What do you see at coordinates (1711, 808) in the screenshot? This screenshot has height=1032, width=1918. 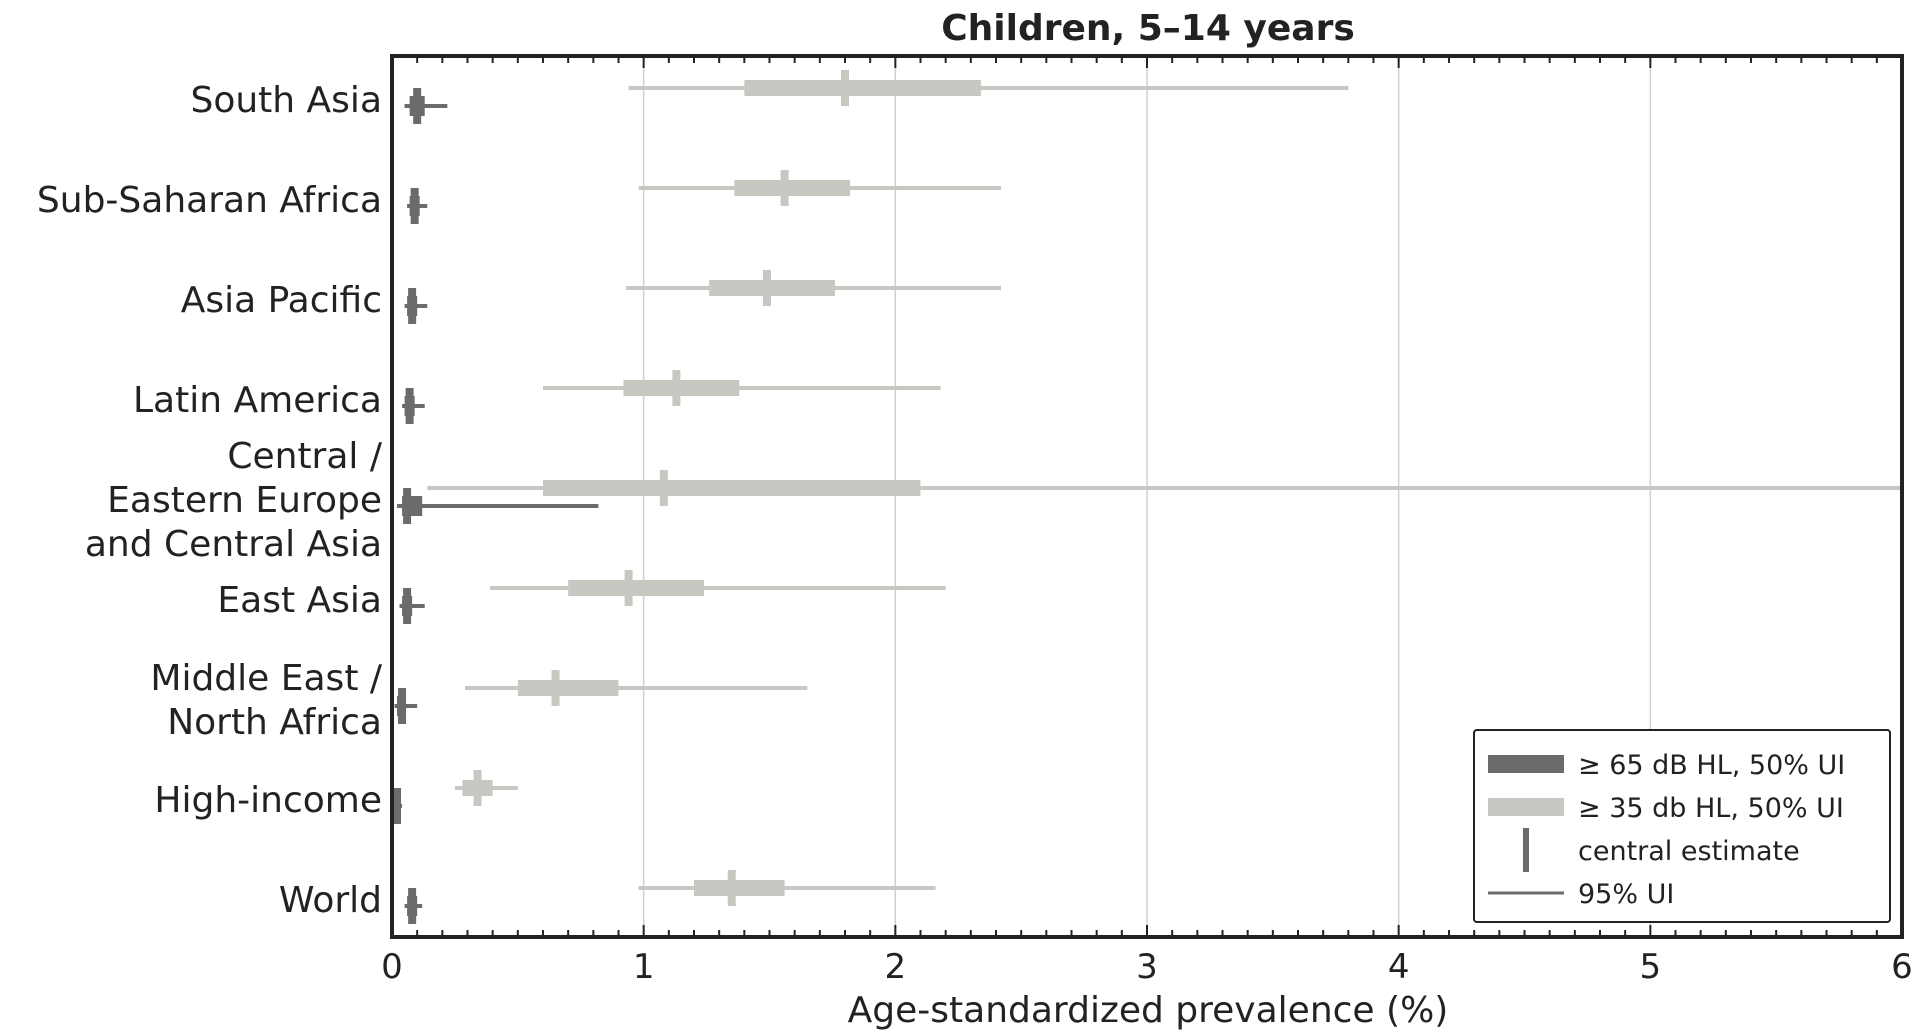 I see `legend-label: ≥ 35 db HL, 50% UI` at bounding box center [1711, 808].